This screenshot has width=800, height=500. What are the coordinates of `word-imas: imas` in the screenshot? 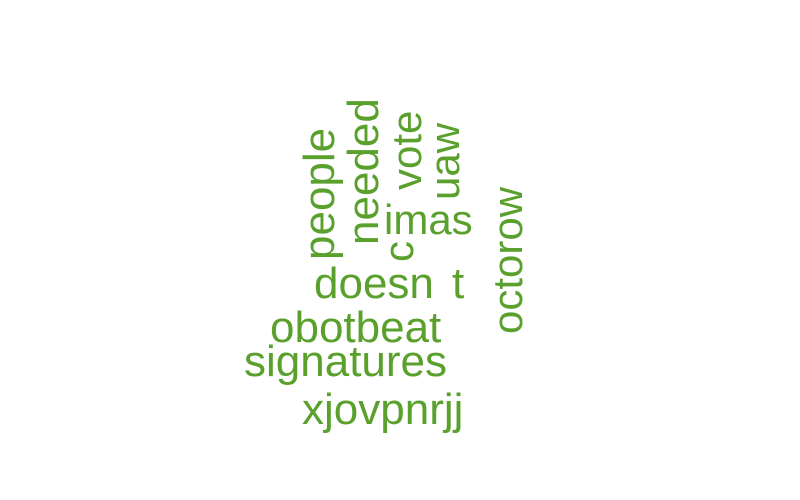 It's located at (428, 219).